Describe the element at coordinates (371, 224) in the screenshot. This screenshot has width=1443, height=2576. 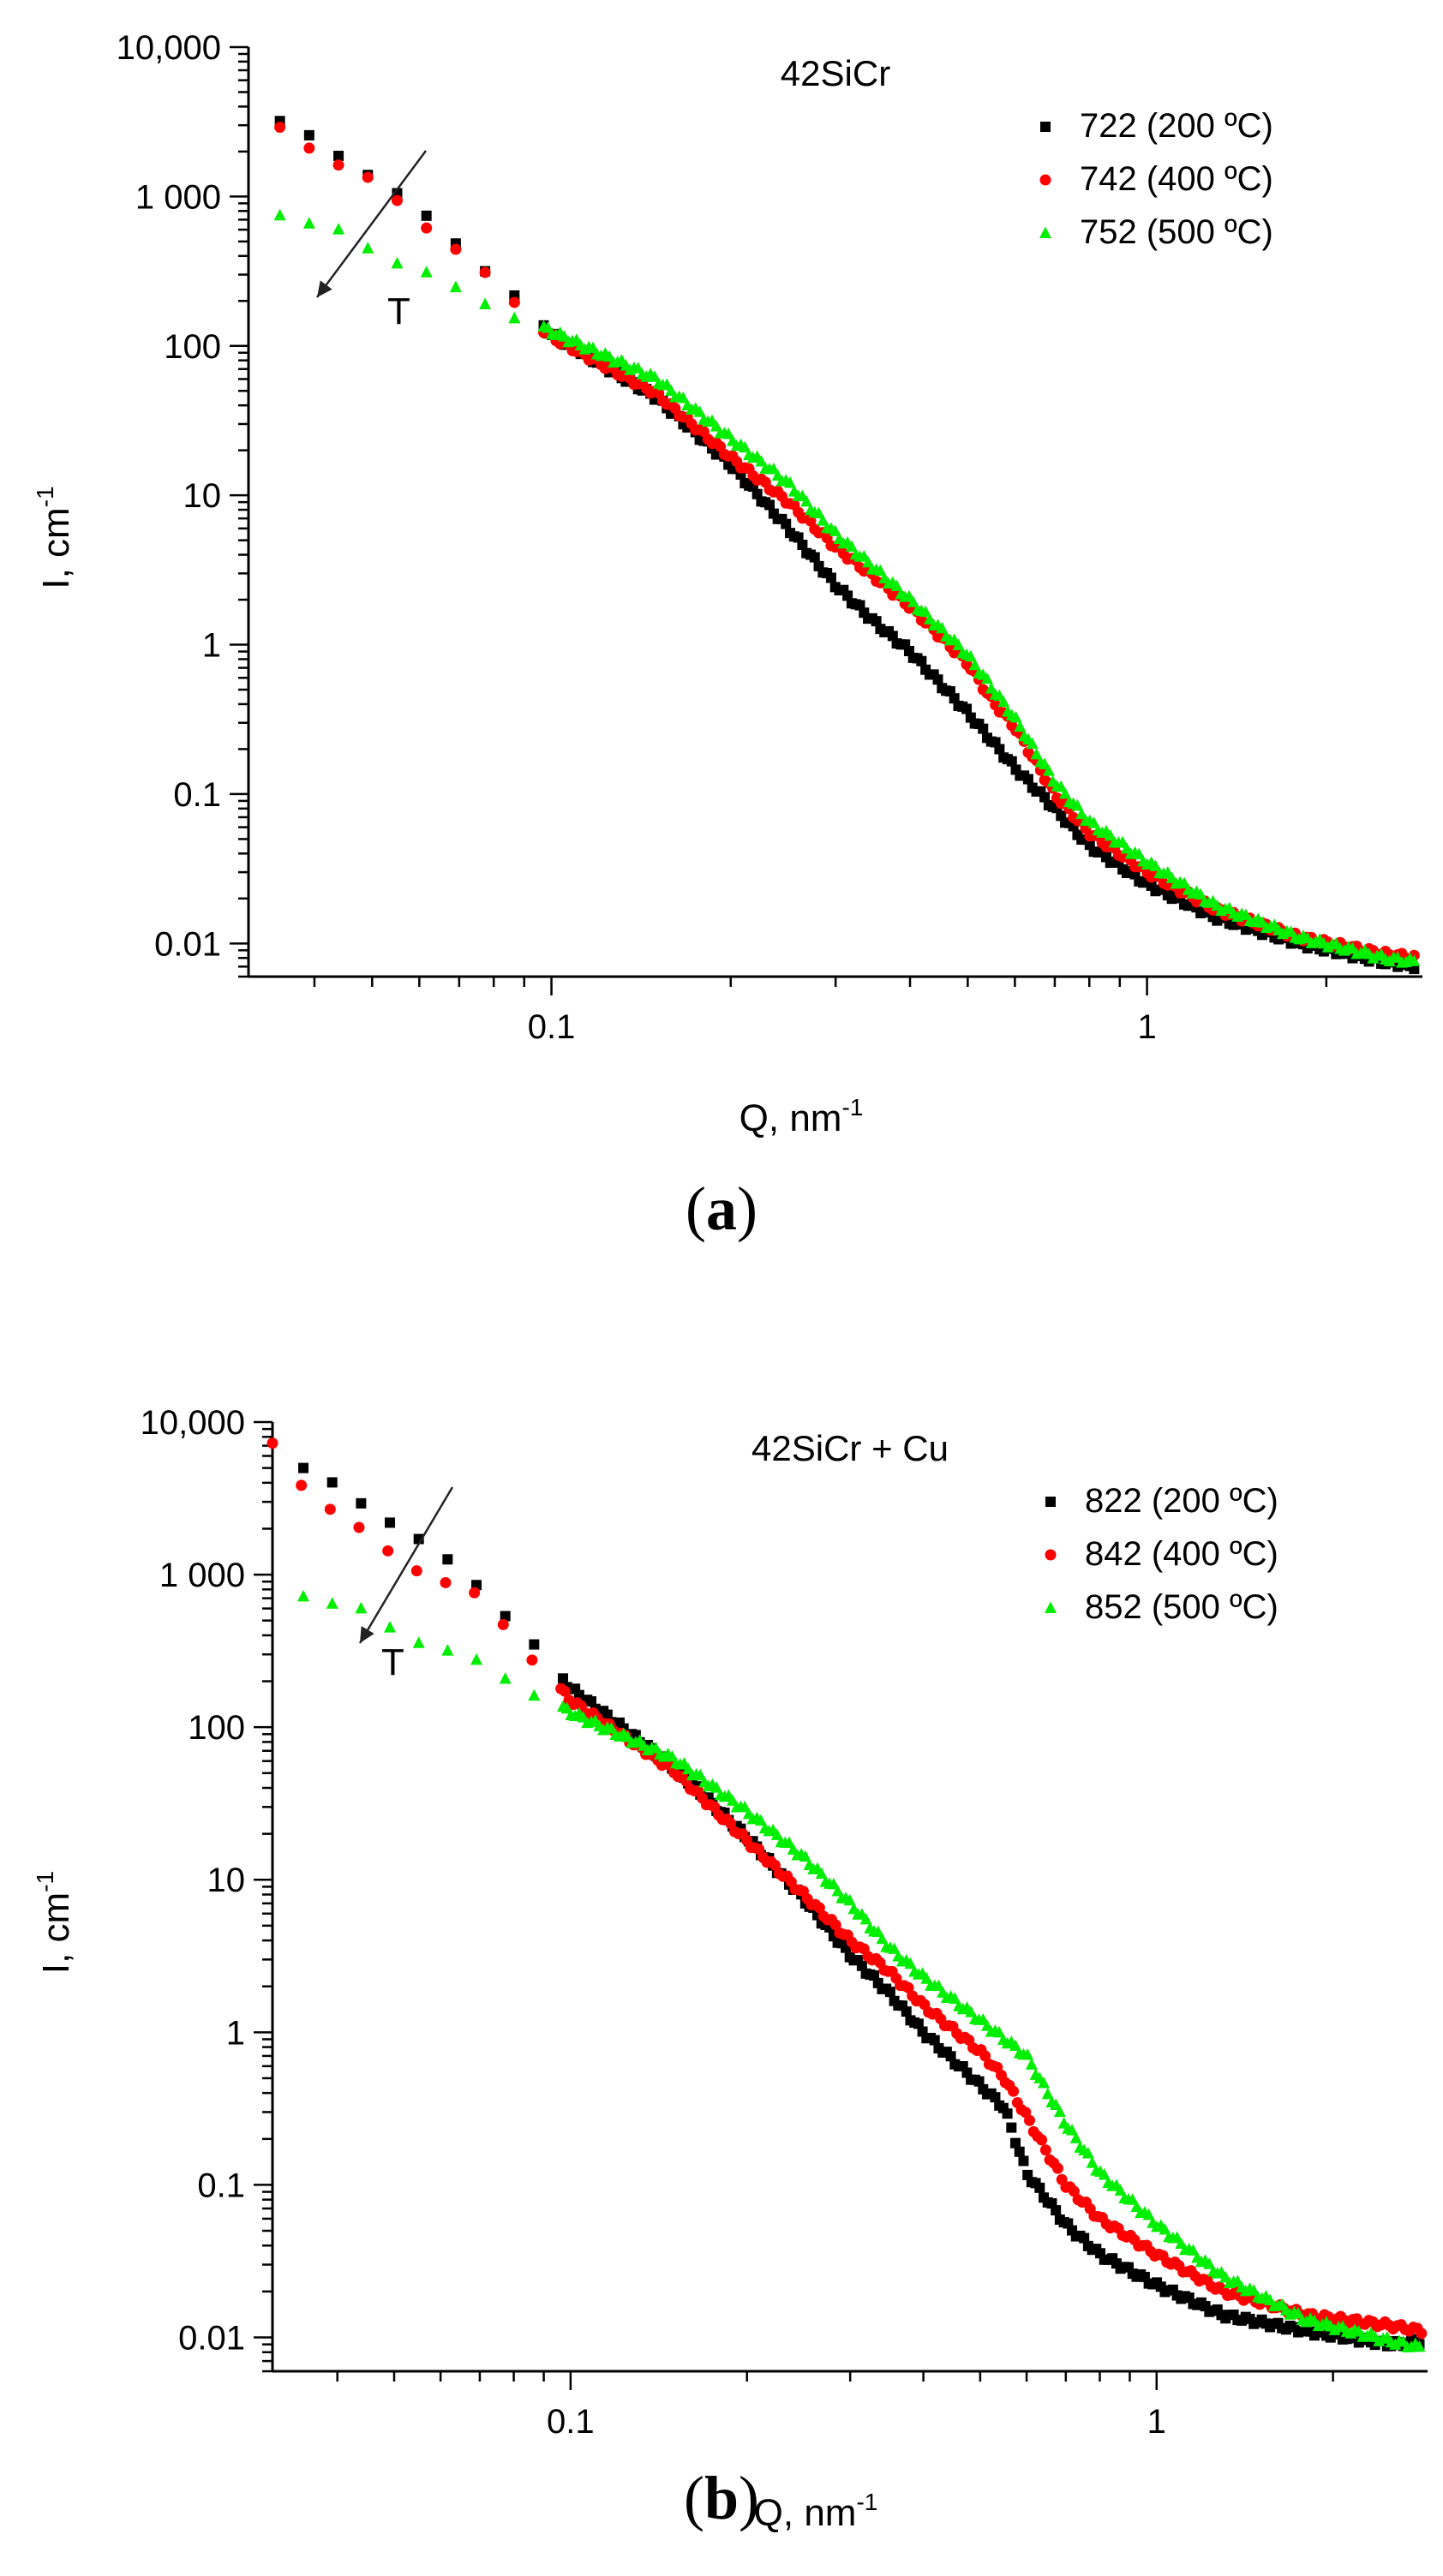
I see `temperature-arrow` at that location.